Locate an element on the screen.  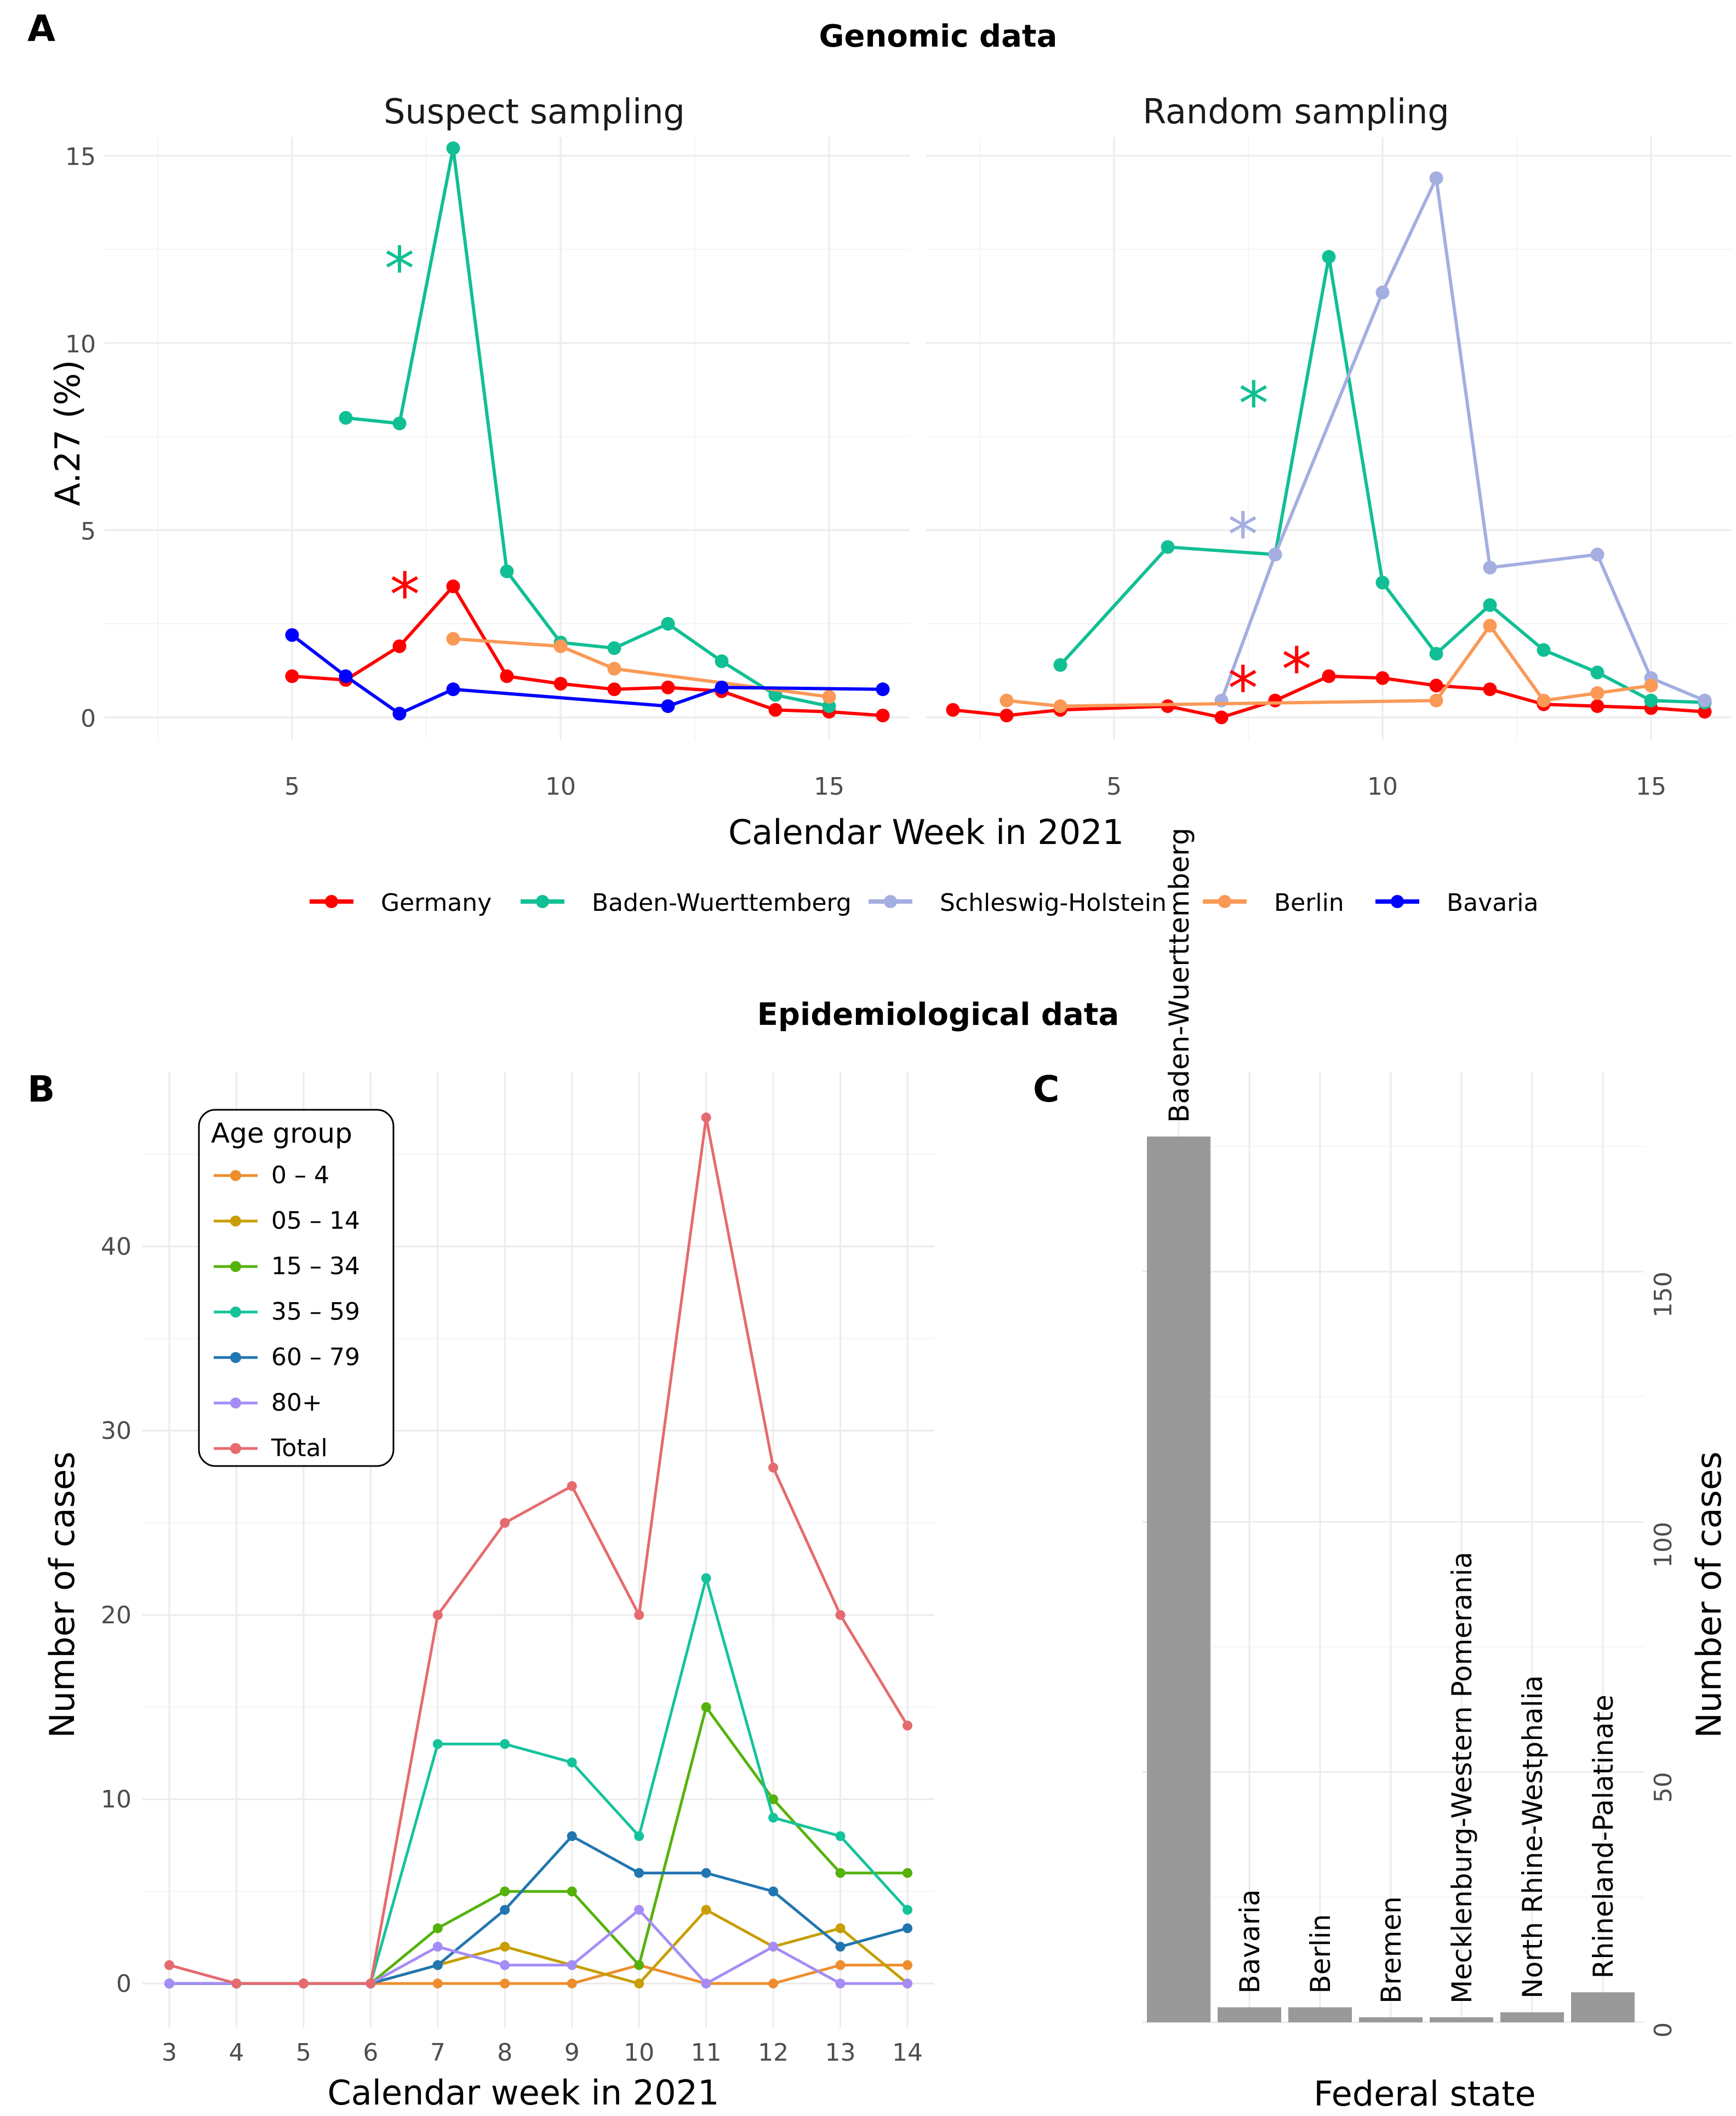
legend-key-germany is located at coordinates (332, 901).